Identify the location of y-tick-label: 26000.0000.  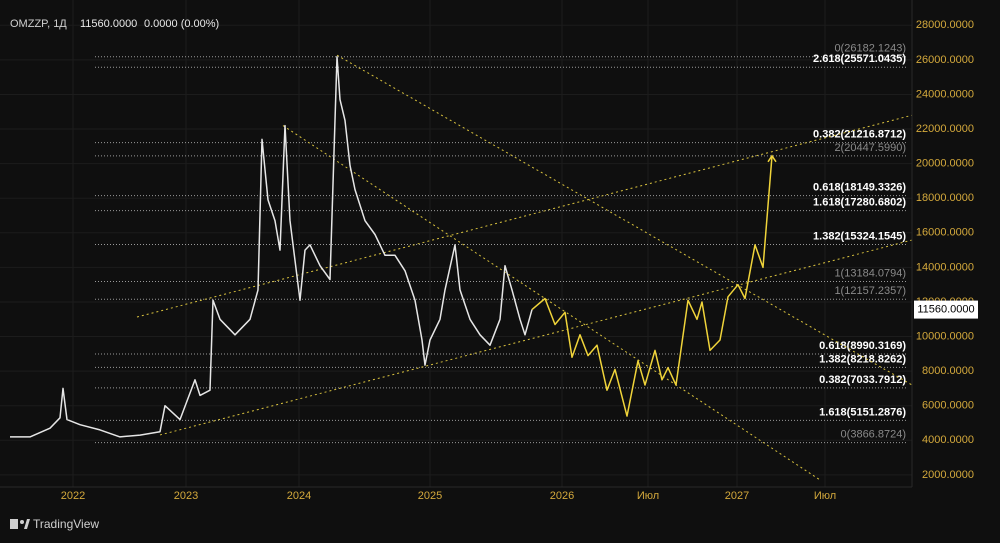
(945, 60).